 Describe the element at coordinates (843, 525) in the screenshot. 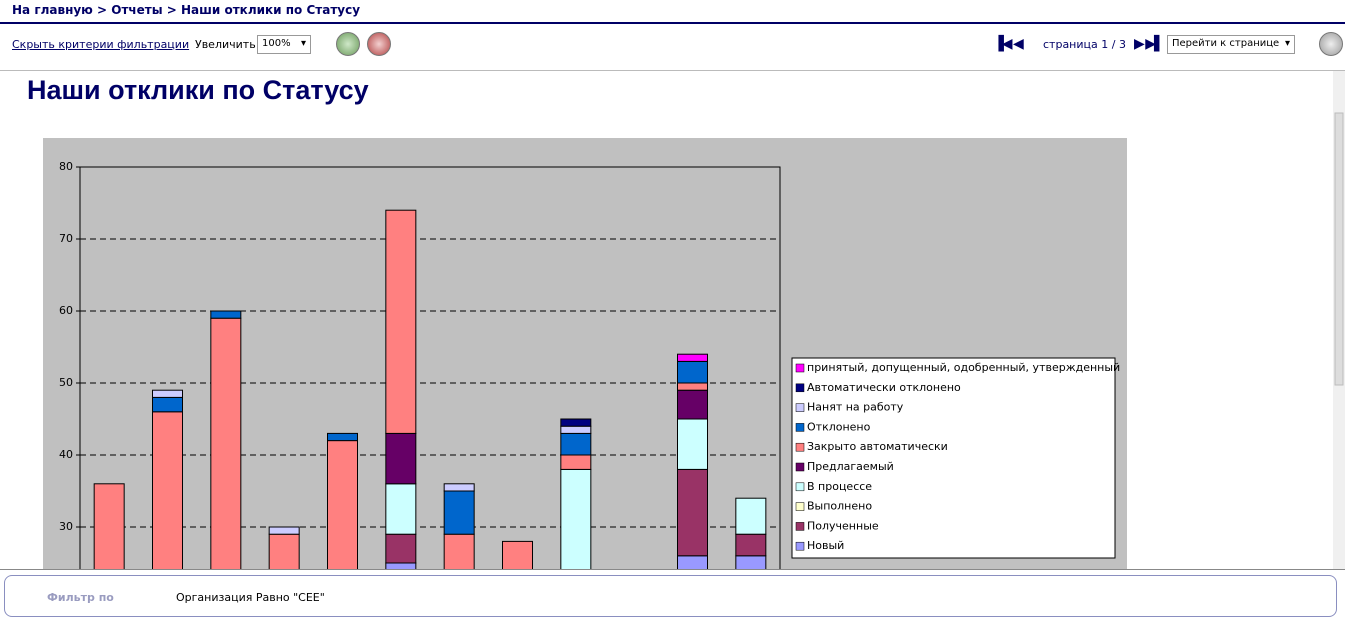

I see `legend-label: Полученные` at that location.